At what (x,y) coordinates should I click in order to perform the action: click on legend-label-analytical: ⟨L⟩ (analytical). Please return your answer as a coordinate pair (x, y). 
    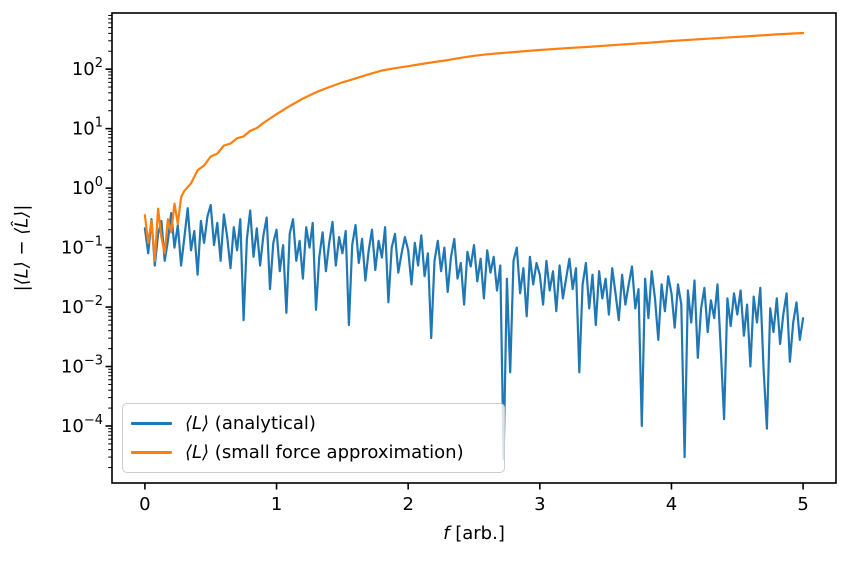
    Looking at the image, I should click on (250, 423).